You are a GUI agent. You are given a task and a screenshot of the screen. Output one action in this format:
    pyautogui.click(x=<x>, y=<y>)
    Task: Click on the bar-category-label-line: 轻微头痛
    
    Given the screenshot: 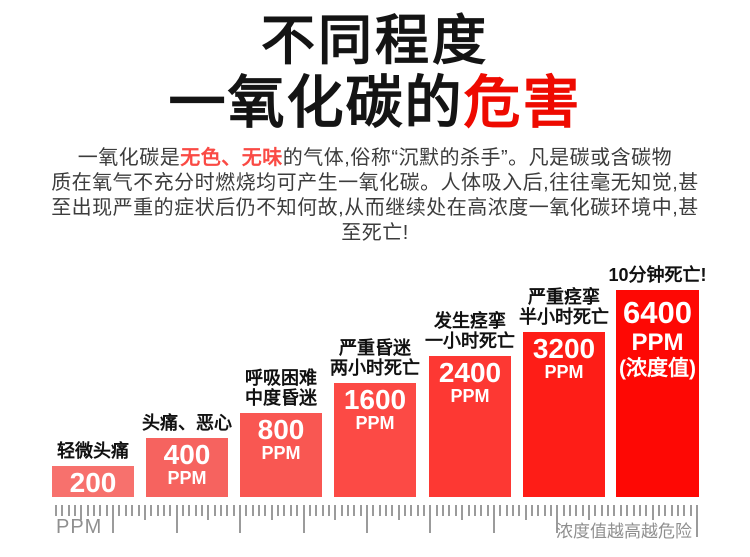 What is the action you would take?
    pyautogui.click(x=93, y=451)
    